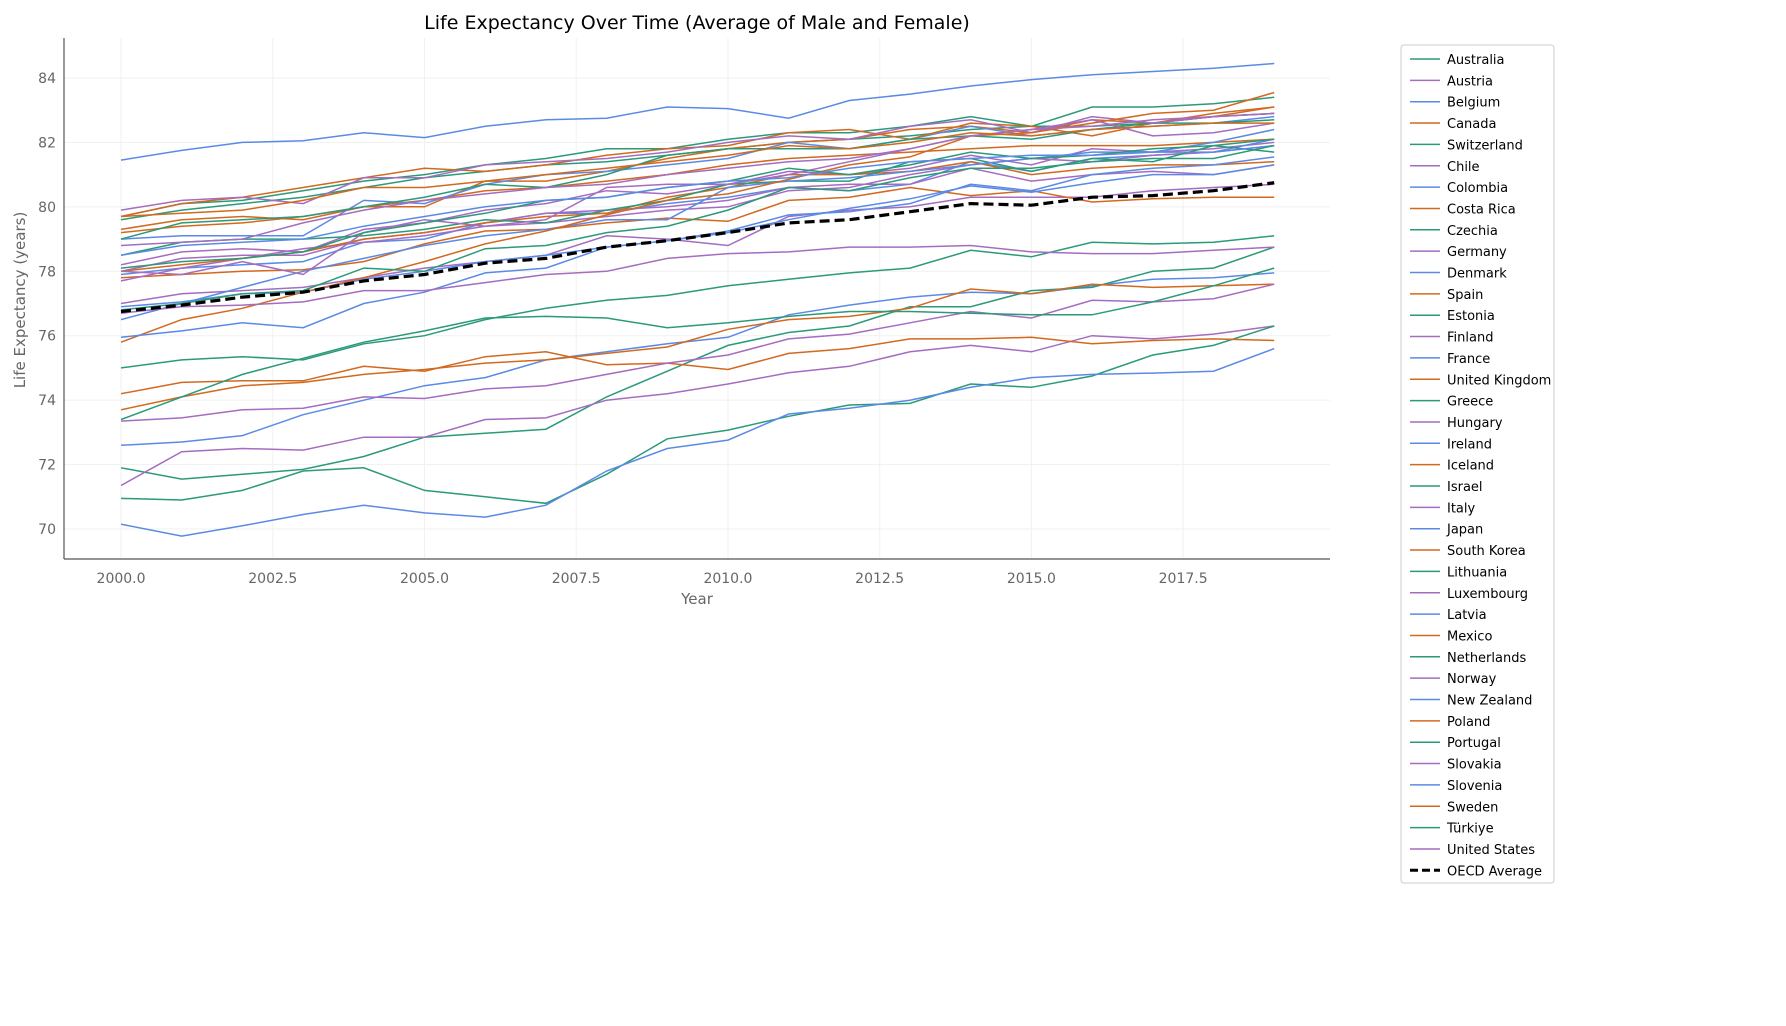  I want to click on legend-label: Mexico, so click(1469, 636).